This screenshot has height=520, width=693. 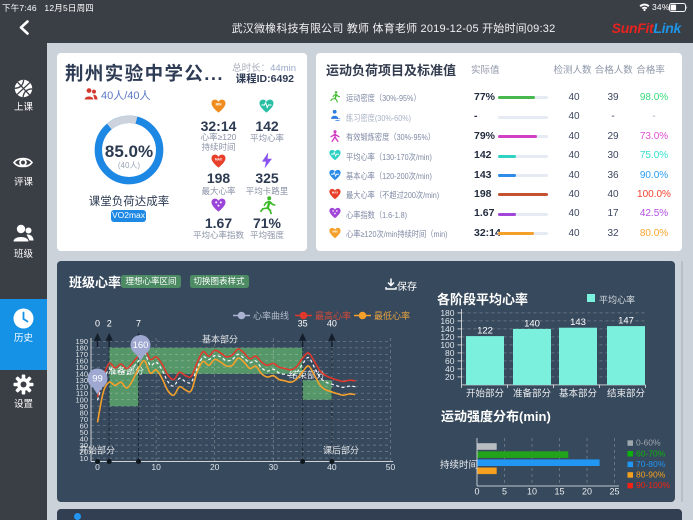 I want to click on svg-text: 110, so click(x=82, y=393).